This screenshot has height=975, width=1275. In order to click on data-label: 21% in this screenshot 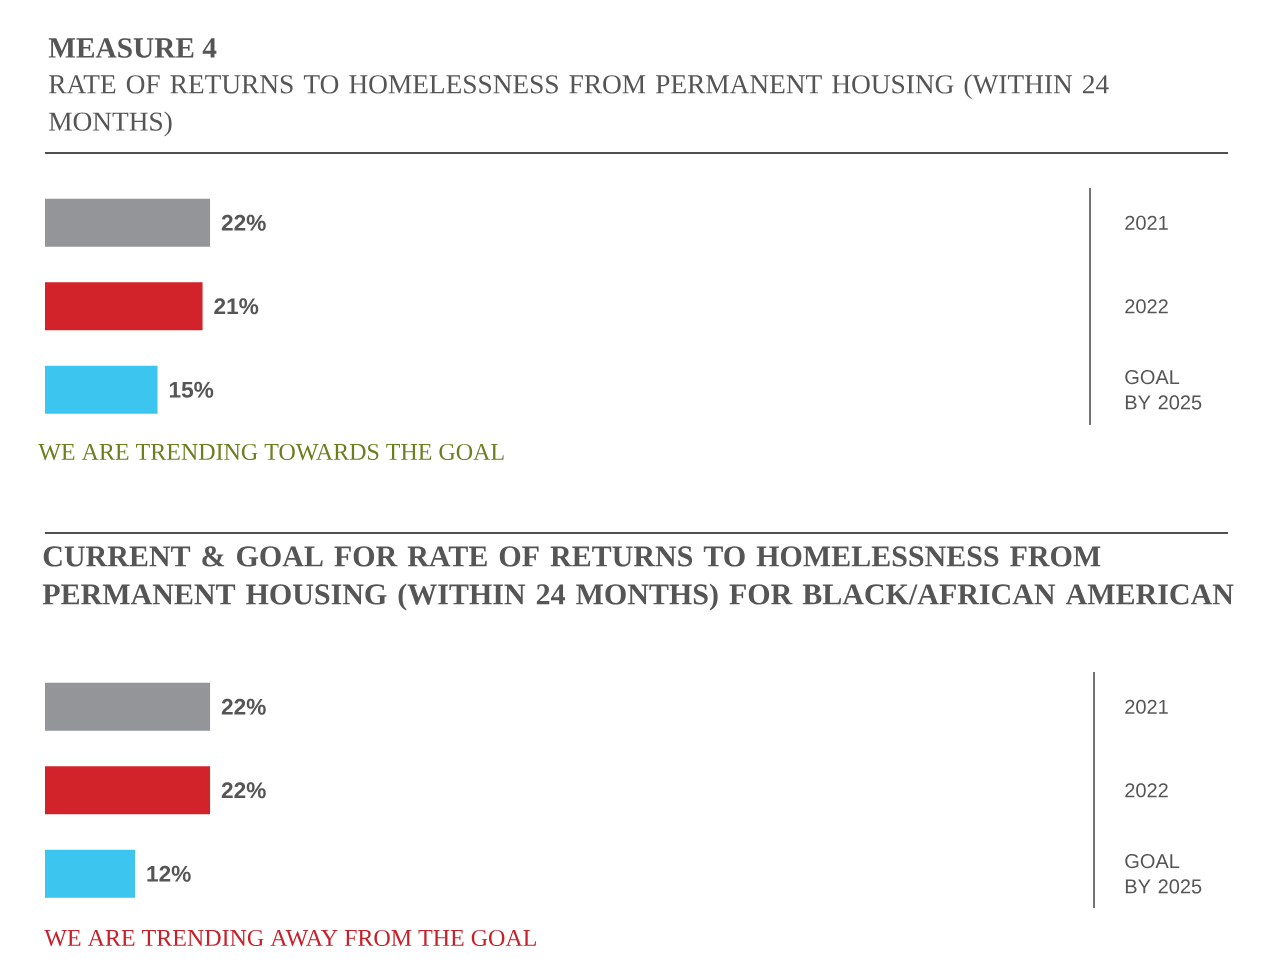, I will do `click(236, 306)`.